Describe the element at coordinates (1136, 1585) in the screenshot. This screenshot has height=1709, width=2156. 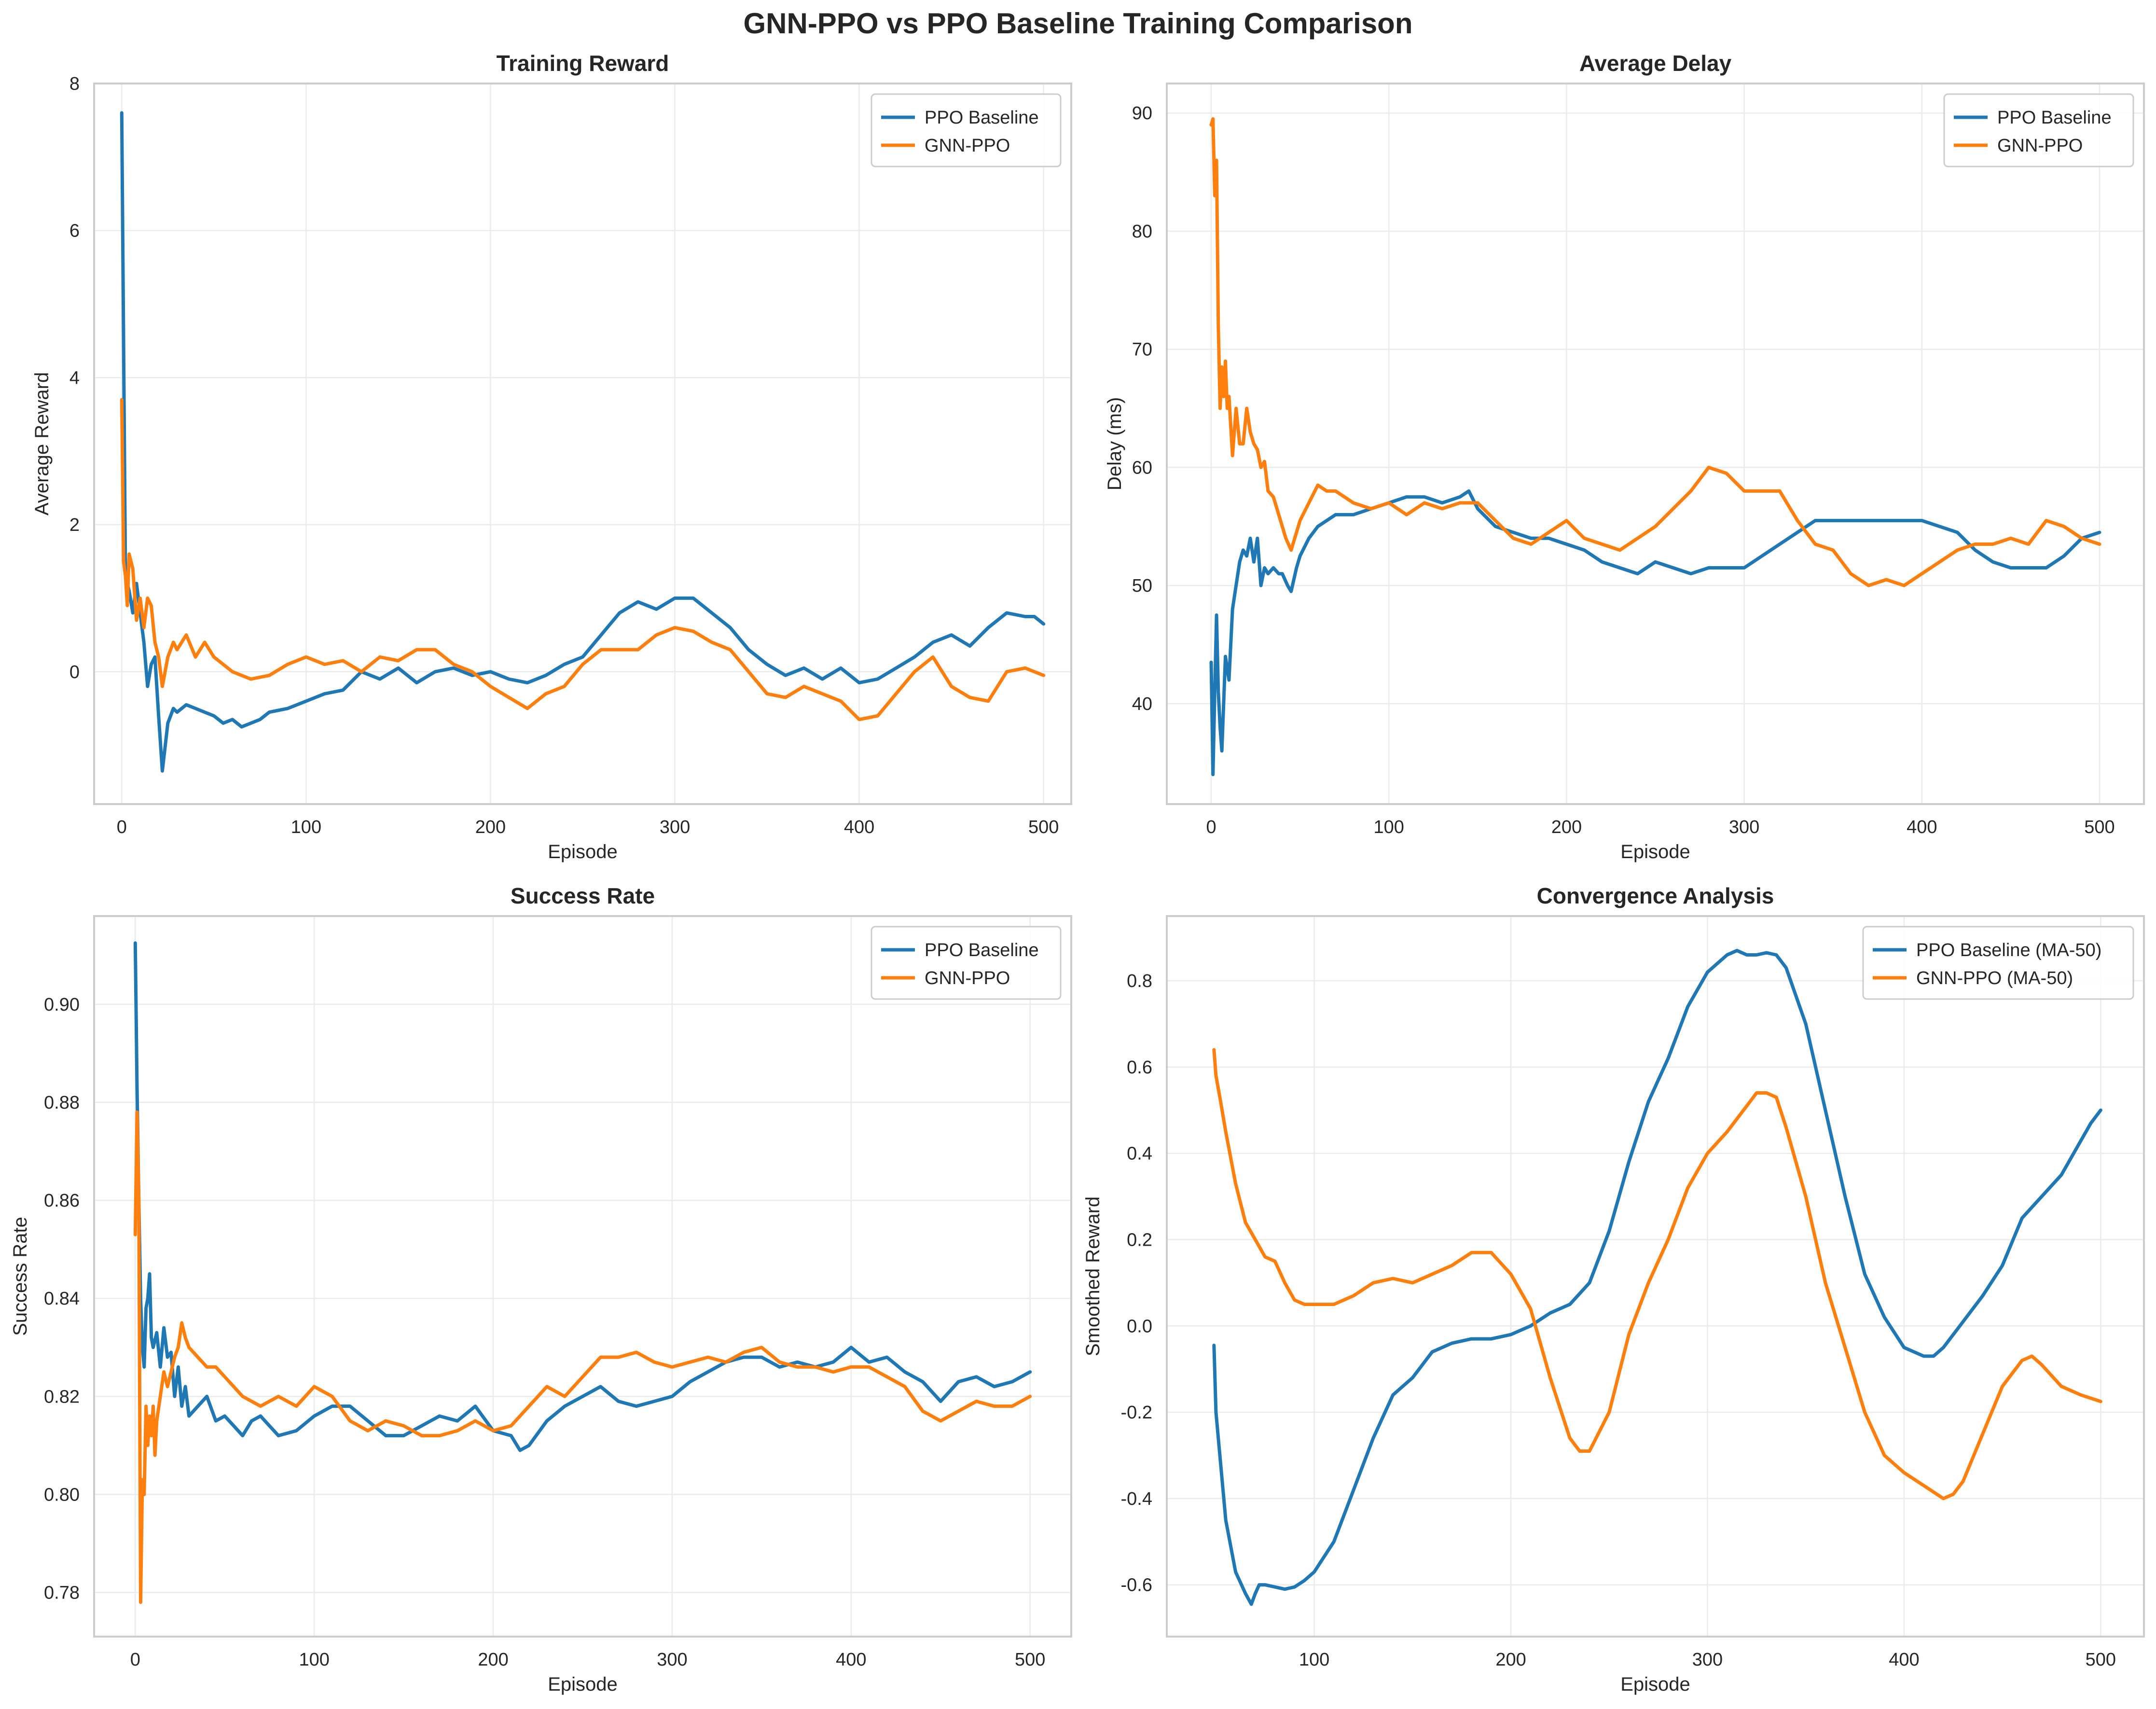
I see `y-tick-label: -0.6` at that location.